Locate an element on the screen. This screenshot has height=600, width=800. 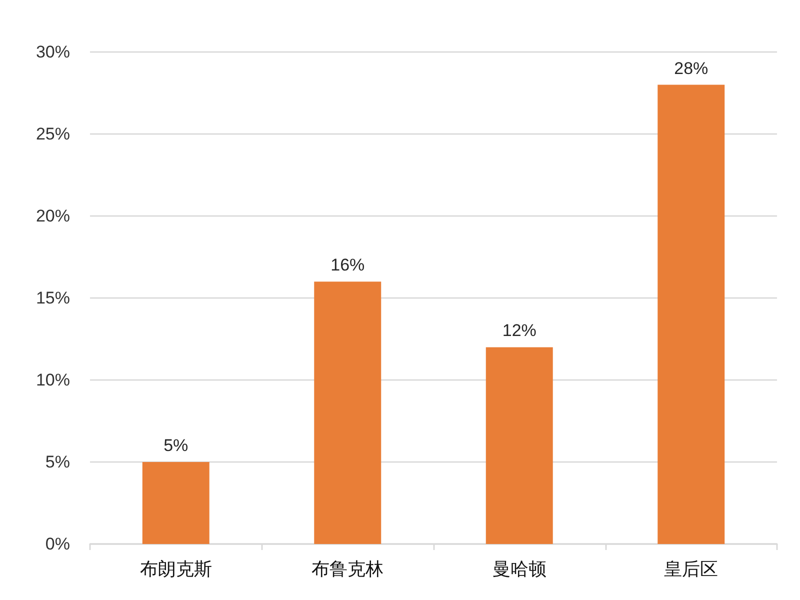
x-tick-label: 皇后区 is located at coordinates (691, 569).